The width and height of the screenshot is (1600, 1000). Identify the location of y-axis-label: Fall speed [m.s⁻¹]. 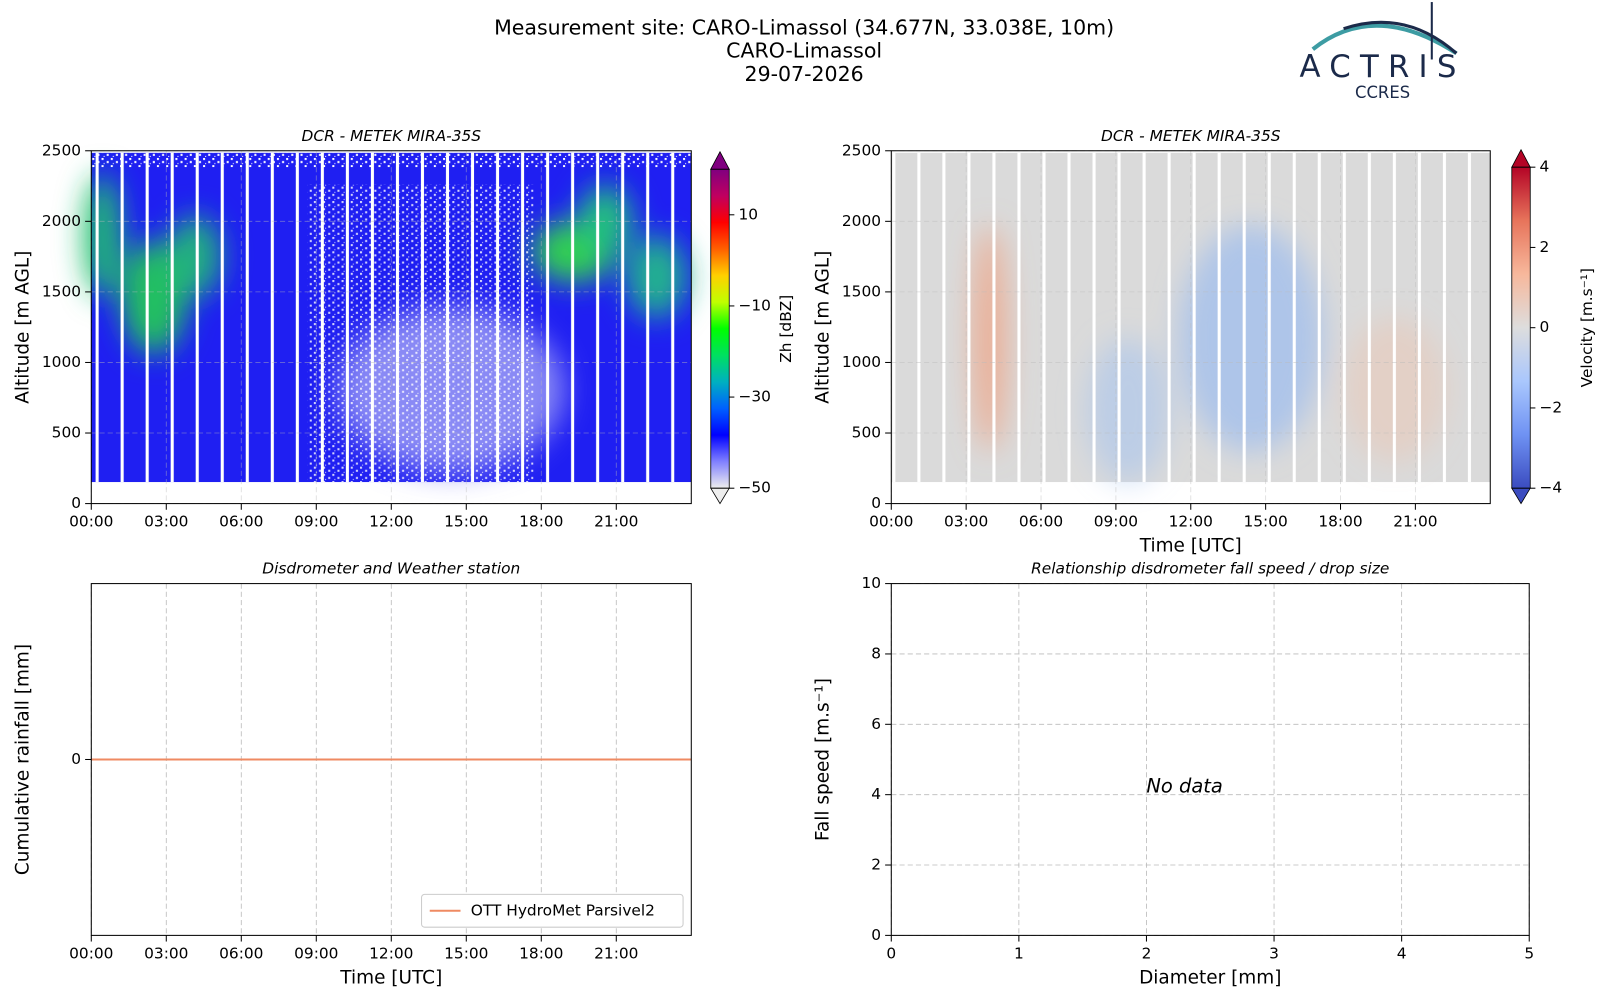
(823, 759).